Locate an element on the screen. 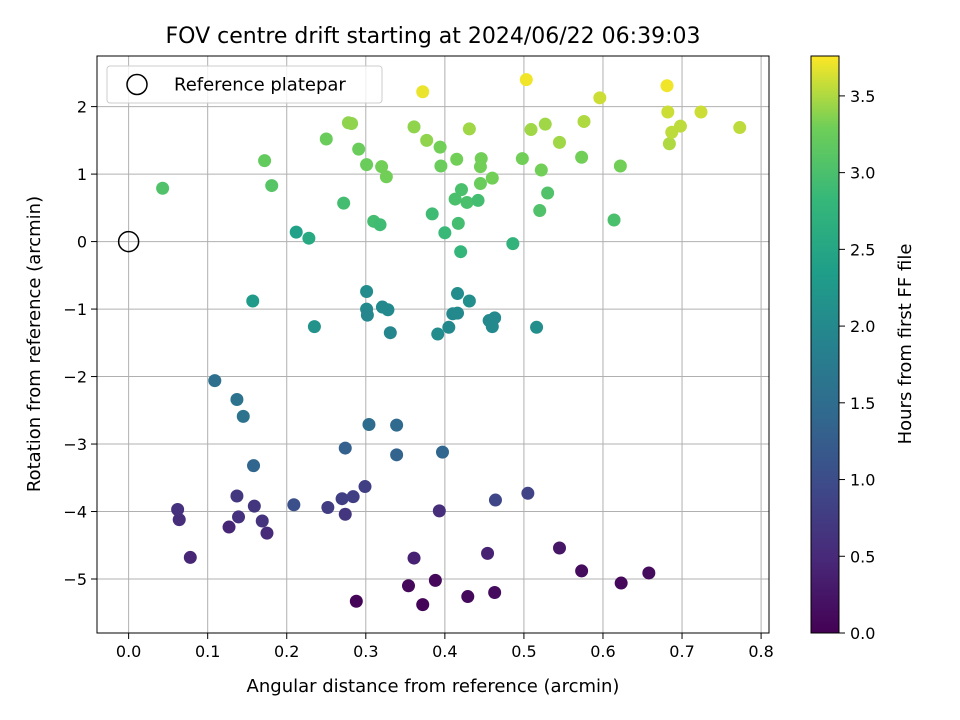 The image size is (960, 720). y-tick-label: −5 is located at coordinates (75, 579).